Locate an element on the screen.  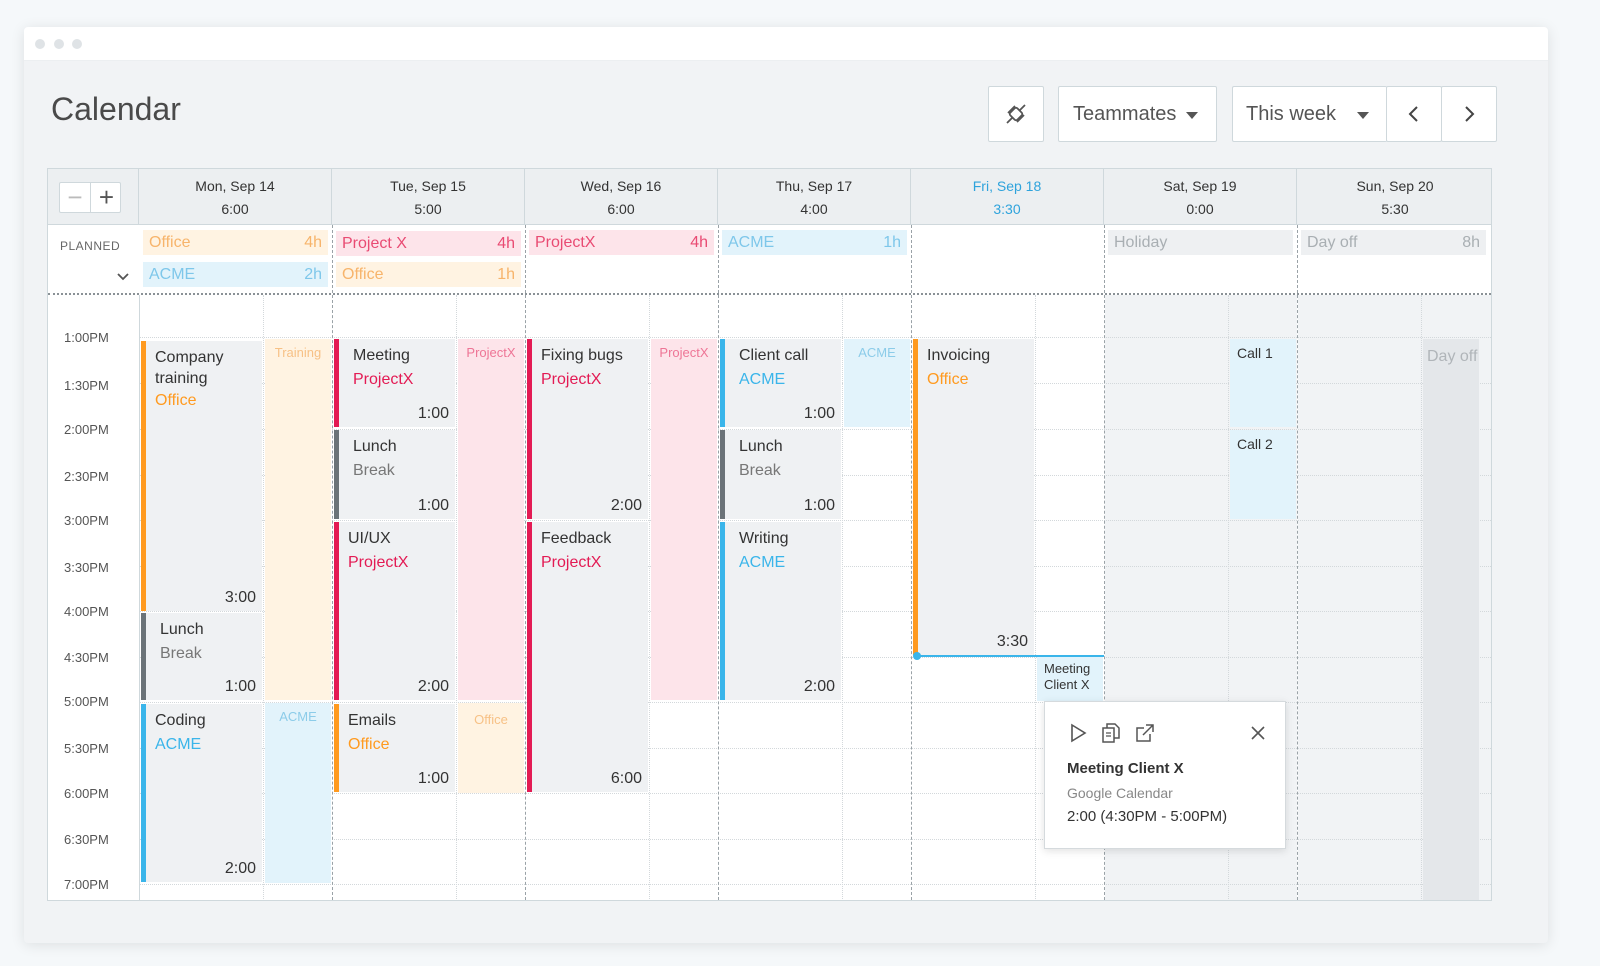
day-header-sun: Sun, Sep 20 5:30 is located at coordinates (1394, 197).